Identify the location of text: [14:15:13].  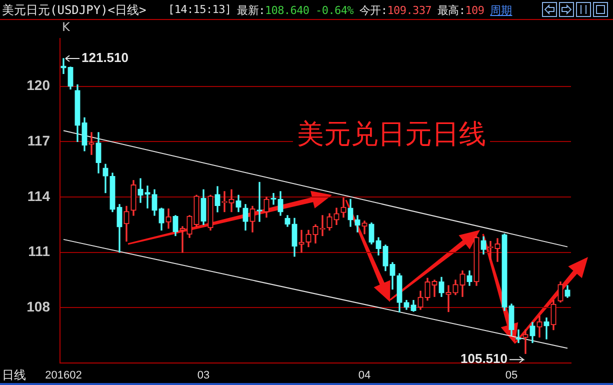
(200, 9).